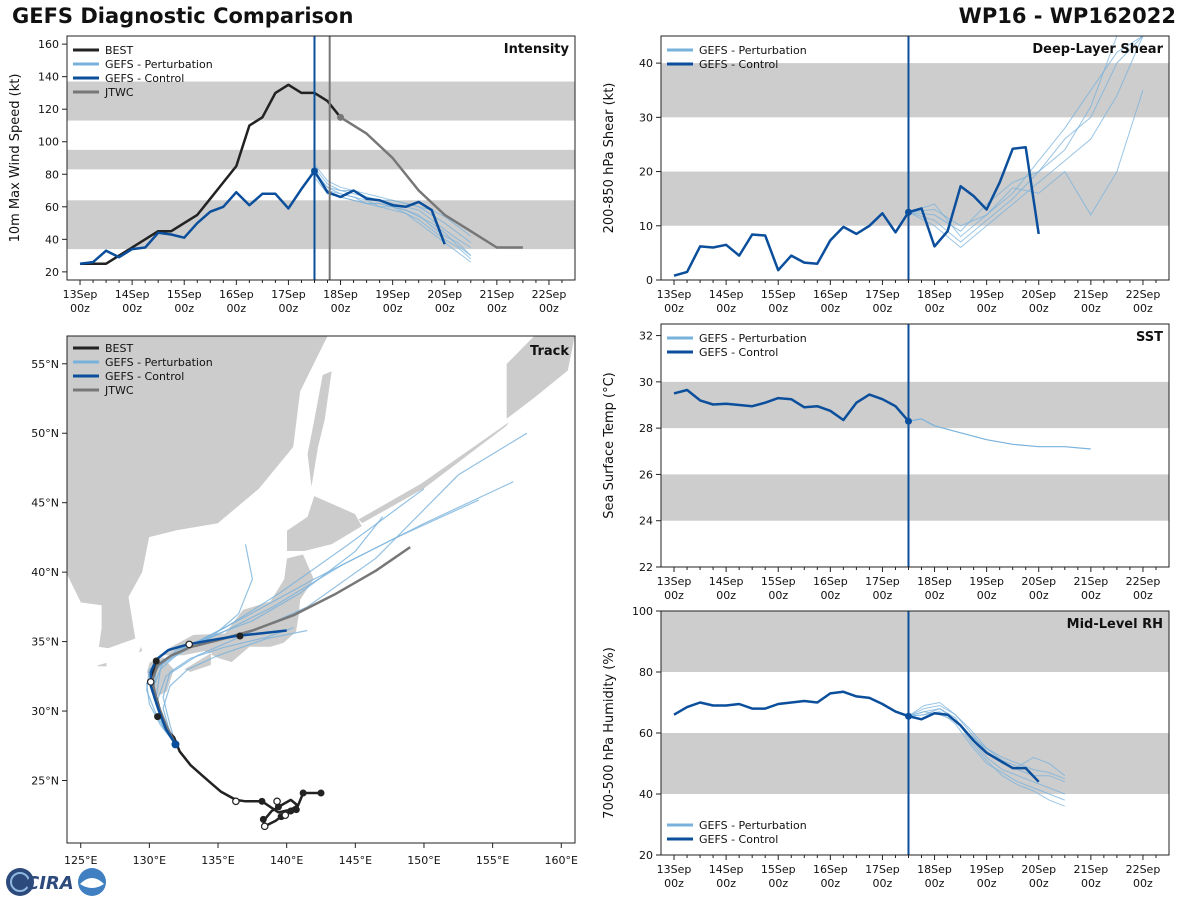 The height and width of the screenshot is (900, 1200). I want to click on track-ytick-label: 45°N, so click(45, 503).